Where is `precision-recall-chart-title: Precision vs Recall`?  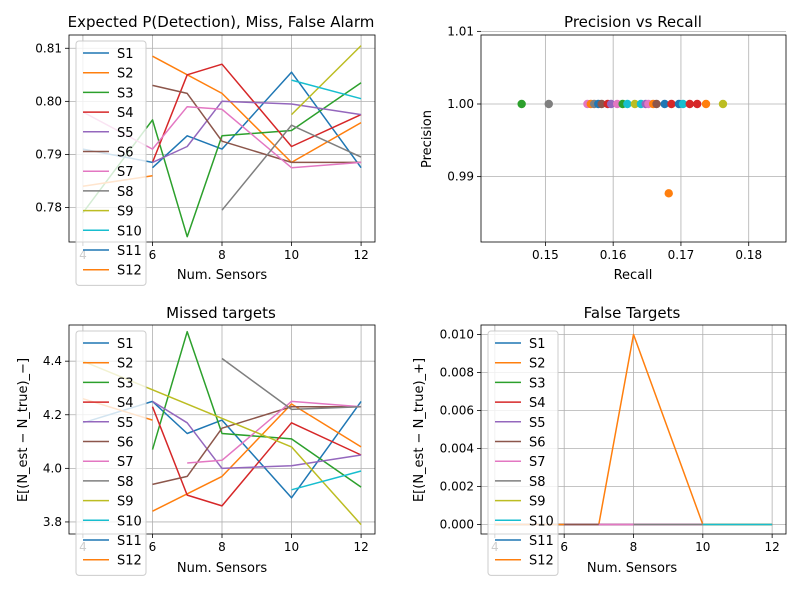
precision-recall-chart-title: Precision vs Recall is located at coordinates (633, 22).